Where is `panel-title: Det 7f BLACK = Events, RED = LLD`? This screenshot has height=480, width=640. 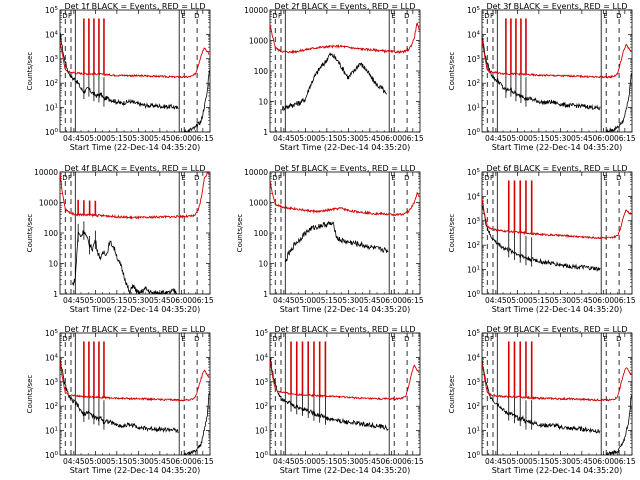 panel-title: Det 7f BLACK = Events, RED = LLD is located at coordinates (134, 329).